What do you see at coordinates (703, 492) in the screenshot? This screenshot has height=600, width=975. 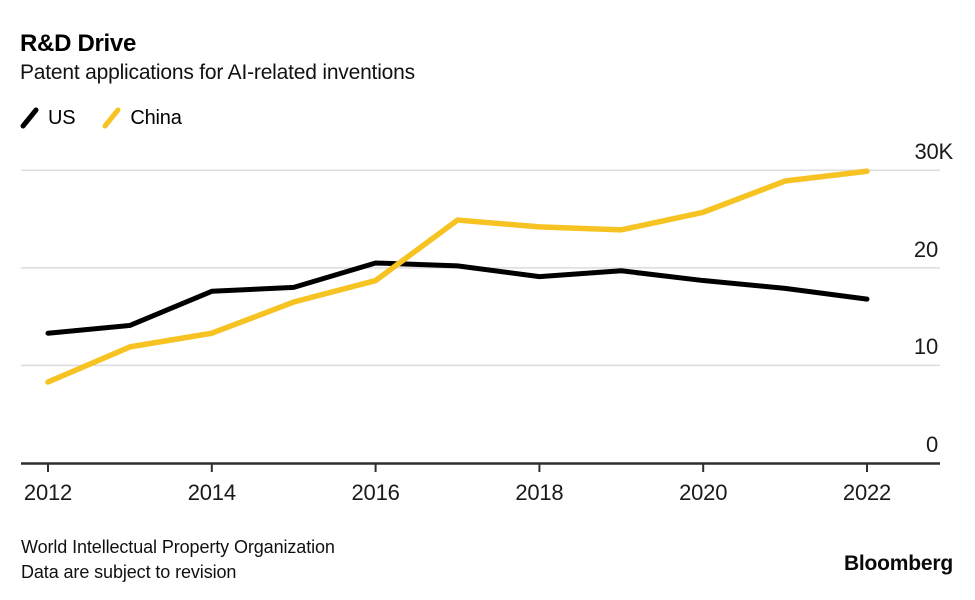 I see `x-axis-label: 2020` at bounding box center [703, 492].